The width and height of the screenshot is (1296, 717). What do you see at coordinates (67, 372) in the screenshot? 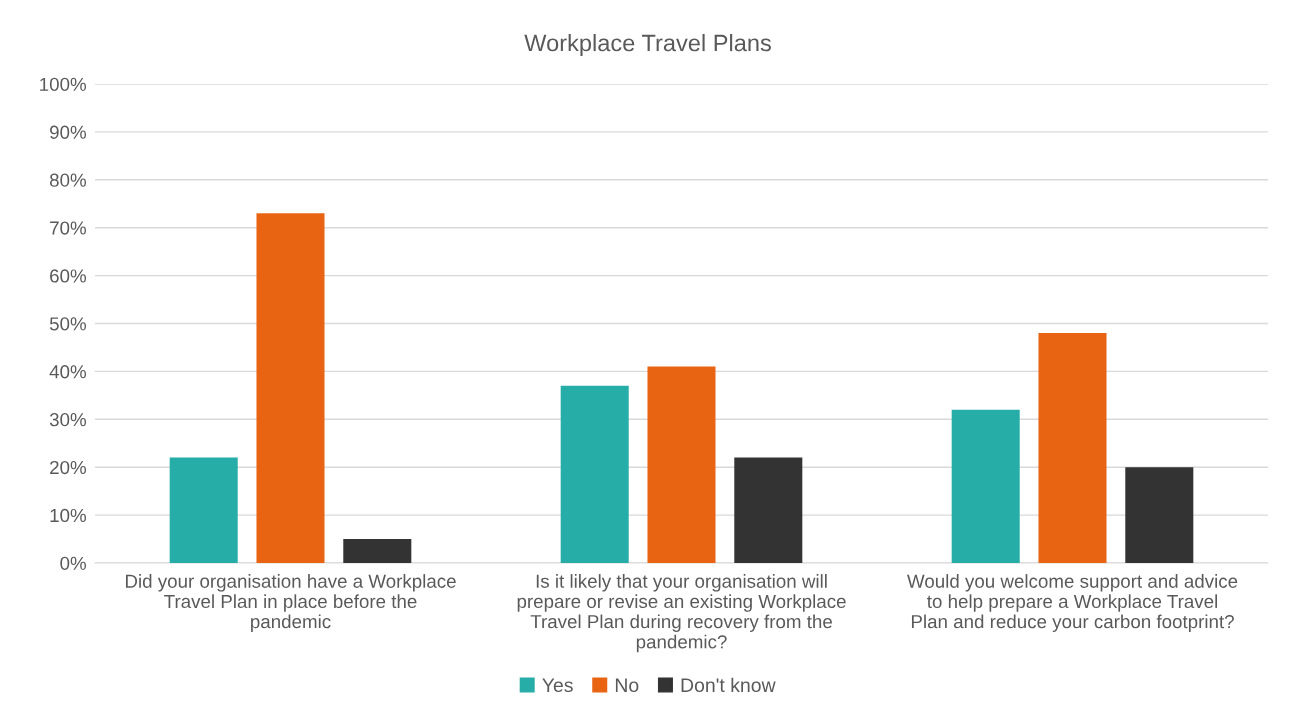
I see `y-tick-label: 40%` at bounding box center [67, 372].